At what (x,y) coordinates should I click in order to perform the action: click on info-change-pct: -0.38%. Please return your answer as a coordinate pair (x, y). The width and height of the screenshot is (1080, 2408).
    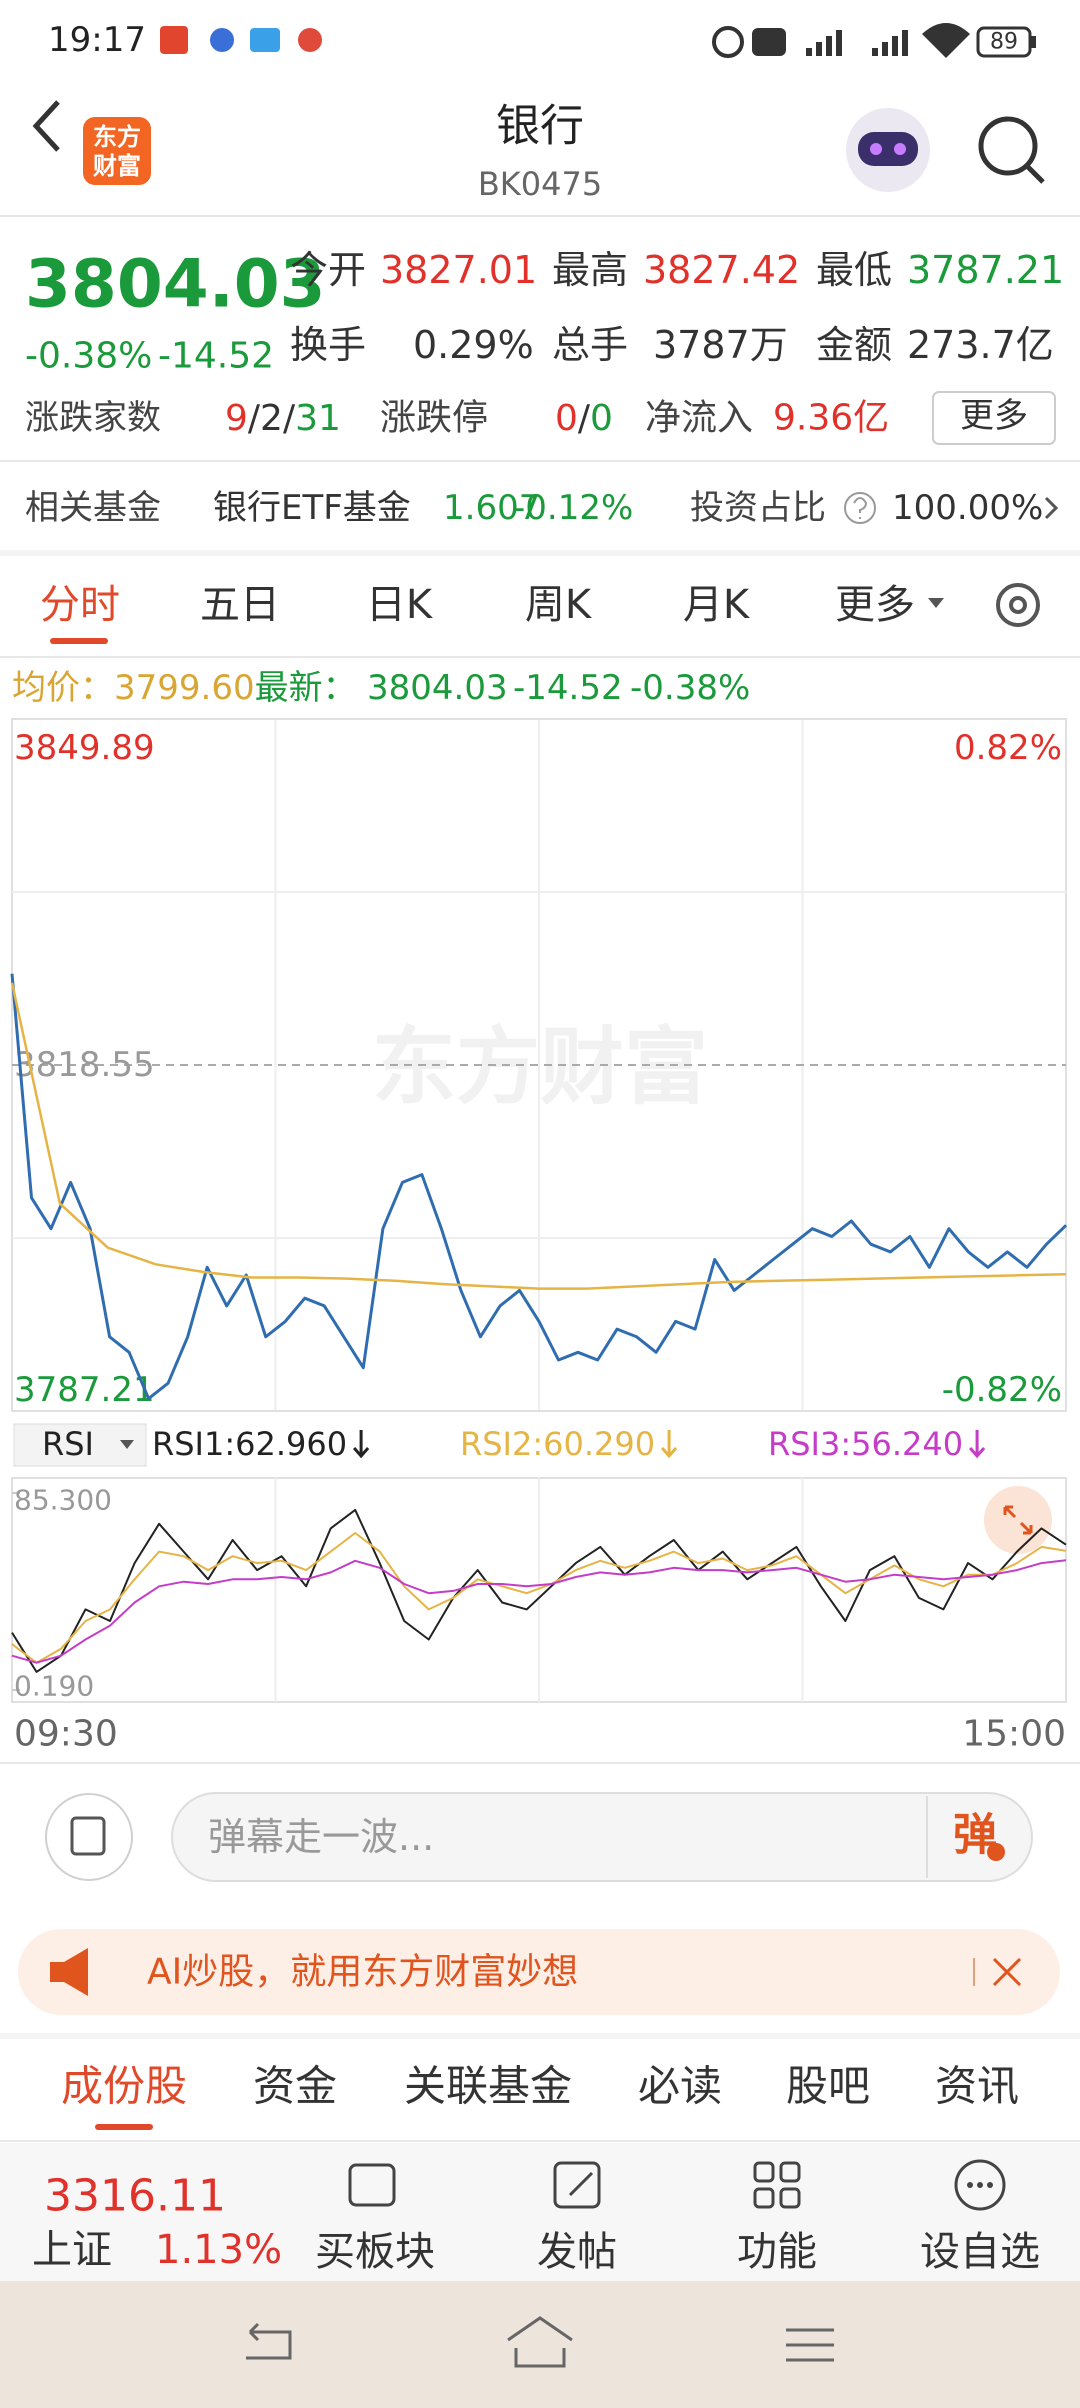
    Looking at the image, I should click on (690, 688).